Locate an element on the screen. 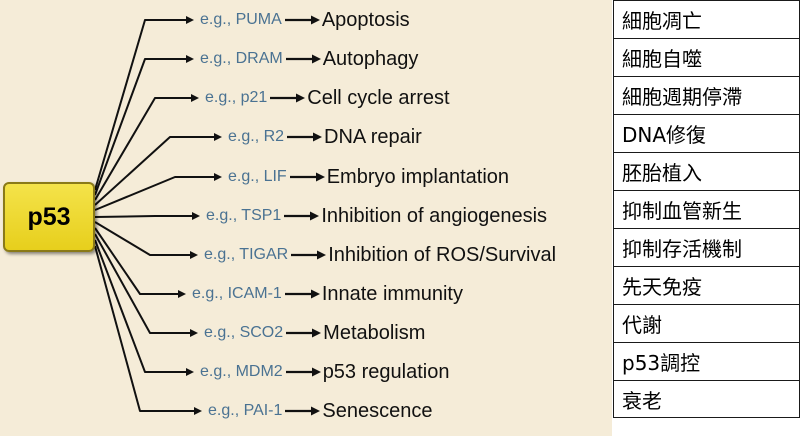 The image size is (802, 440). target-row: e.g., R2 DNA repair is located at coordinates (325, 137).